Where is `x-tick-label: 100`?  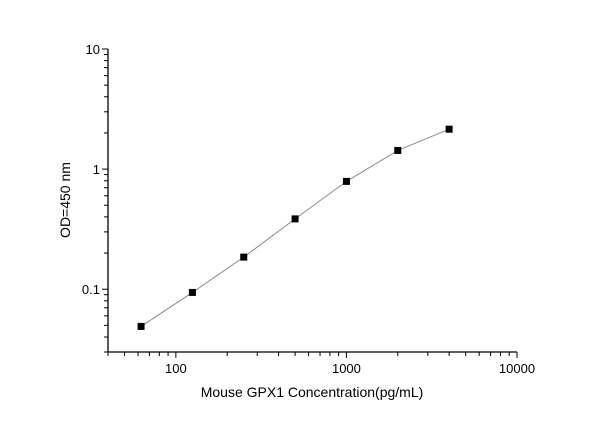
x-tick-label: 100 is located at coordinates (176, 368).